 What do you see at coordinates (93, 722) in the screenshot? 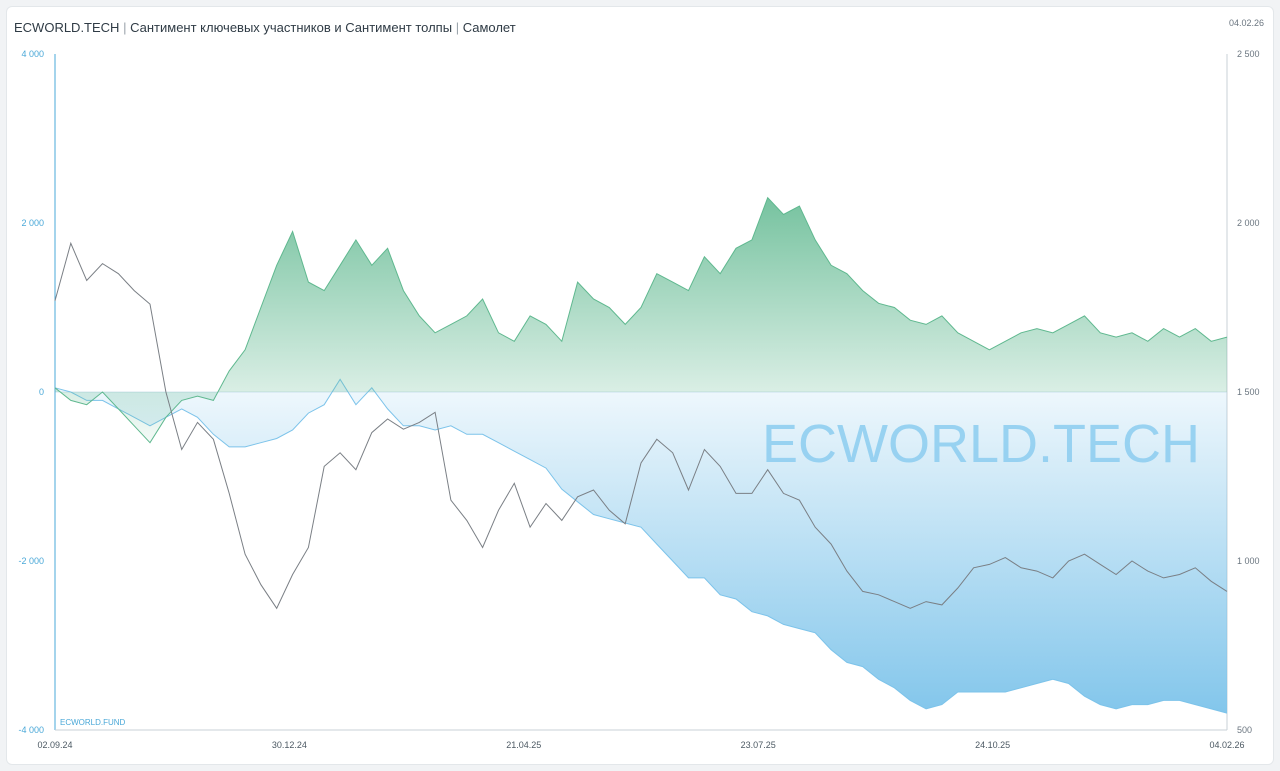
I see `footer-label: ECWORLD.FUND` at bounding box center [93, 722].